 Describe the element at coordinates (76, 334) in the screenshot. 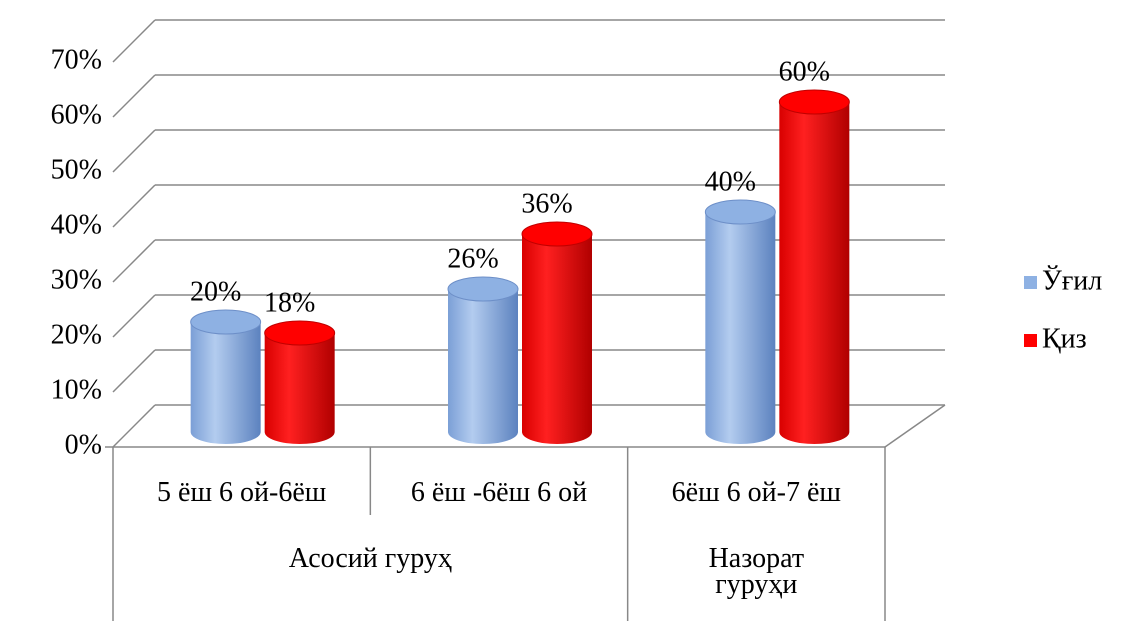

I see `y-tick-label: 20%` at that location.